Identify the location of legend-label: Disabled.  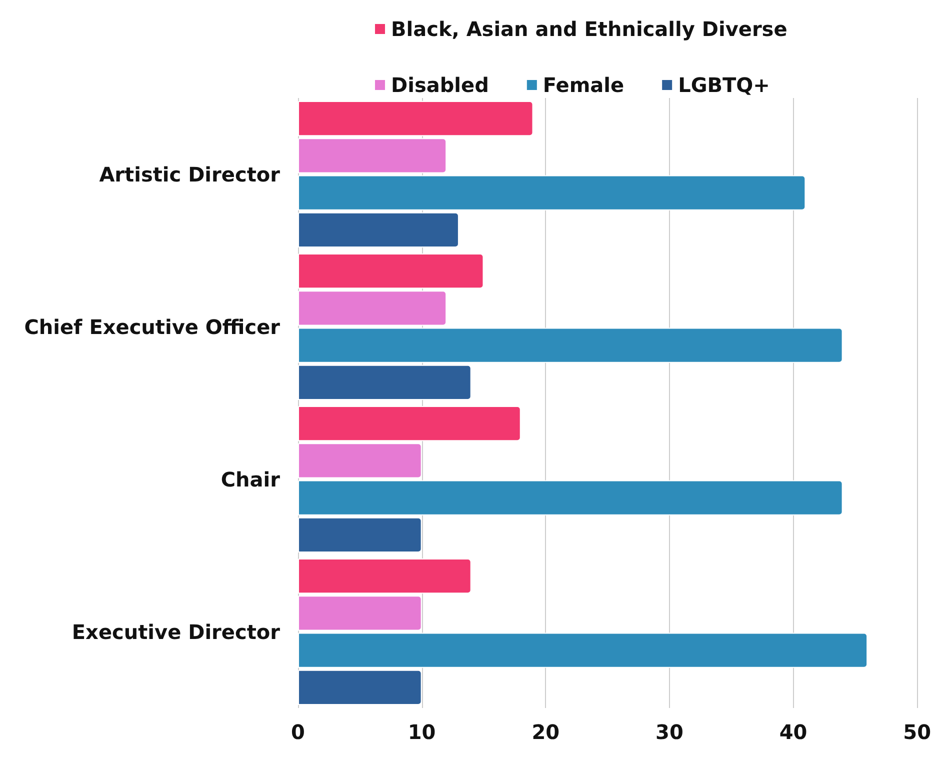
(440, 85).